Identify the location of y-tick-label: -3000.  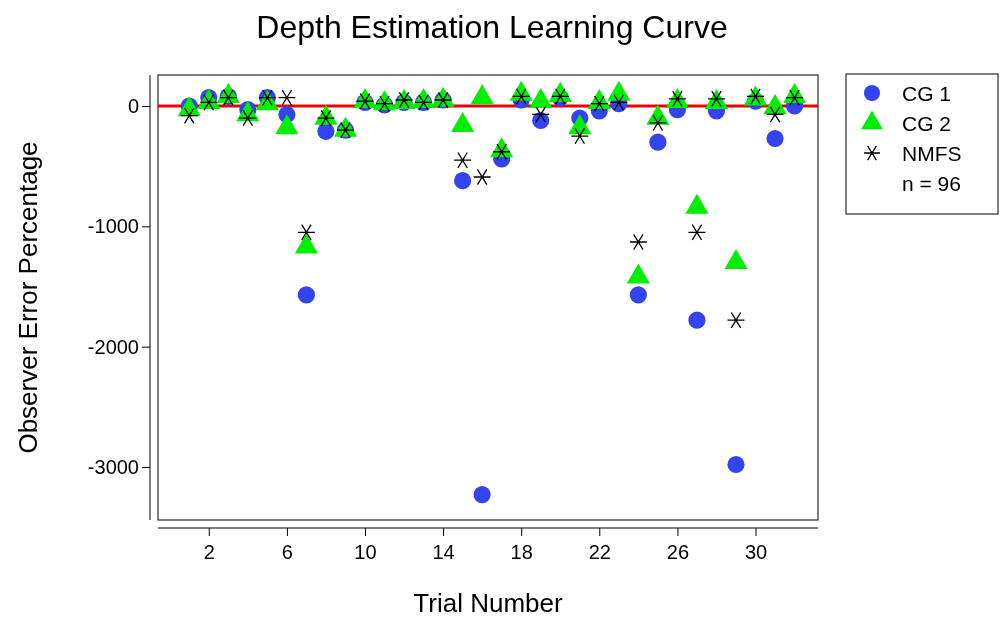
(113, 466).